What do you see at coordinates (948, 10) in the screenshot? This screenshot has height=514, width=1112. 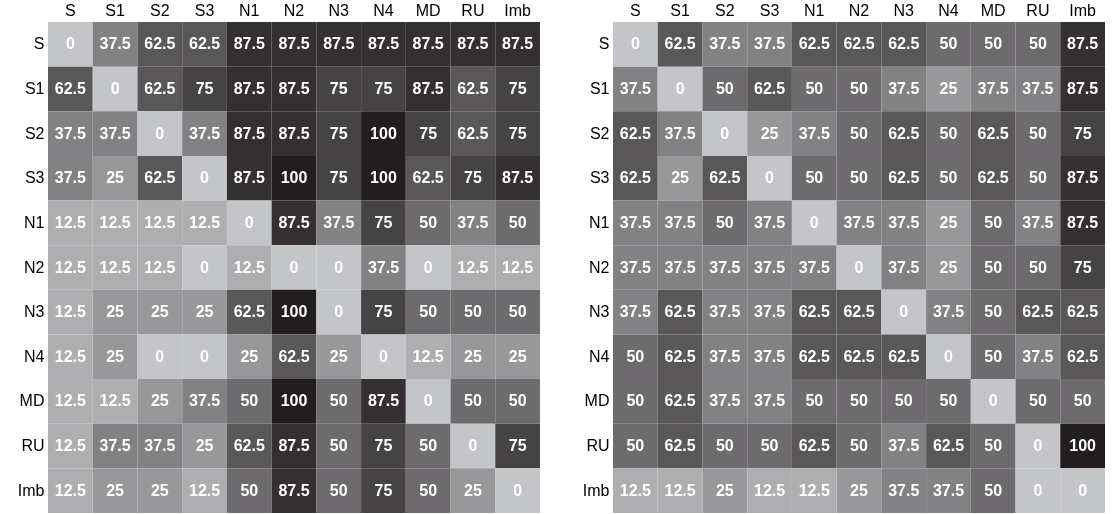 I see `x-tick-label: N4` at bounding box center [948, 10].